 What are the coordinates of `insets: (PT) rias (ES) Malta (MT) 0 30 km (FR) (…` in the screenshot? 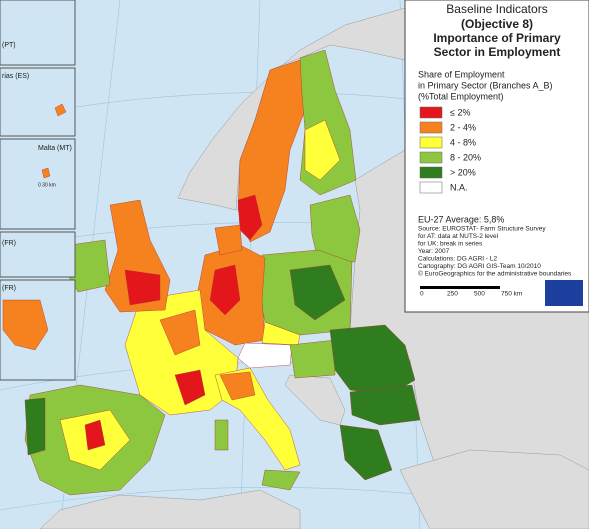 It's located at (38, 190).